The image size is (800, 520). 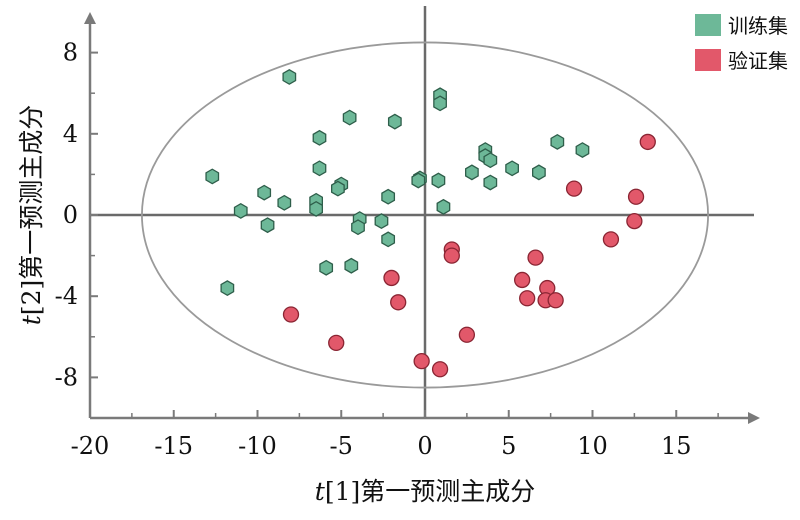 What do you see at coordinates (708, 25) in the screenshot?
I see `legend-swatch-train` at bounding box center [708, 25].